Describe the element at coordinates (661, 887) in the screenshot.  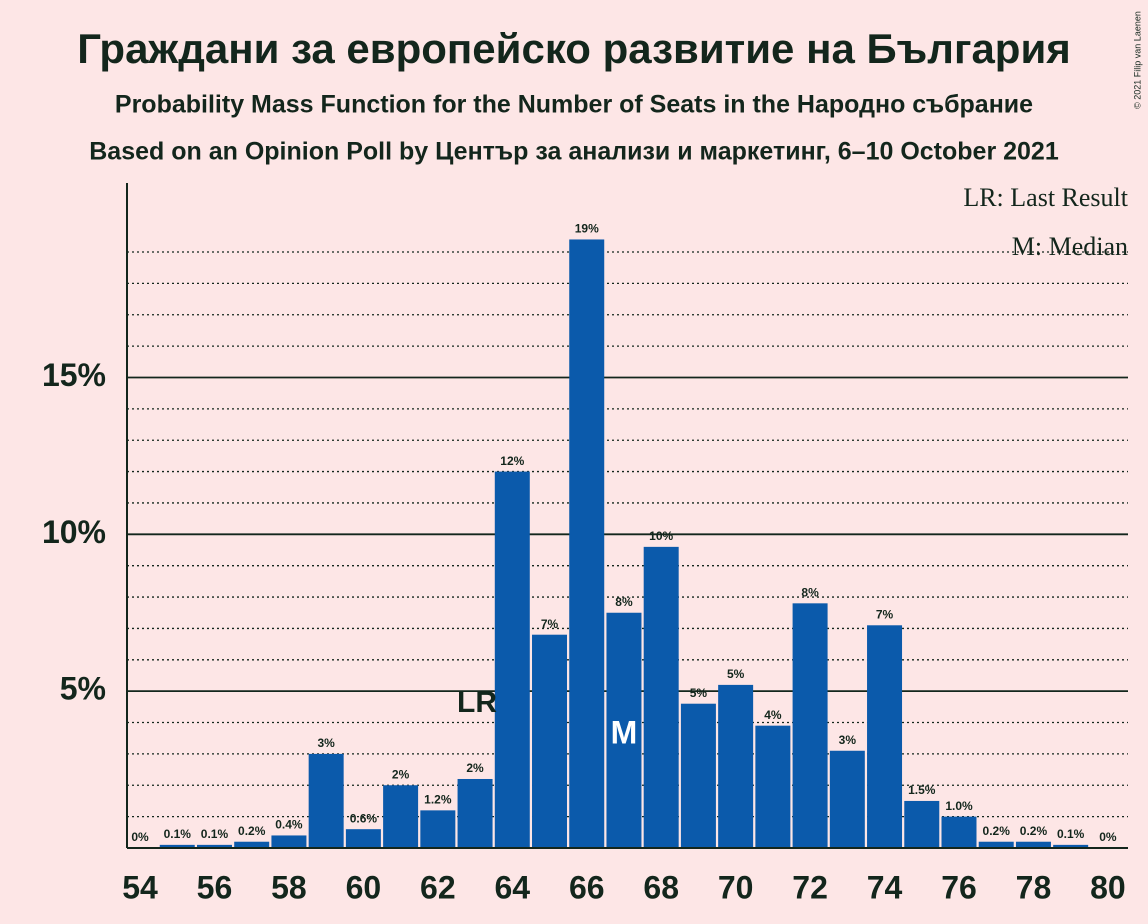
I see `x-tick-label: 68` at that location.